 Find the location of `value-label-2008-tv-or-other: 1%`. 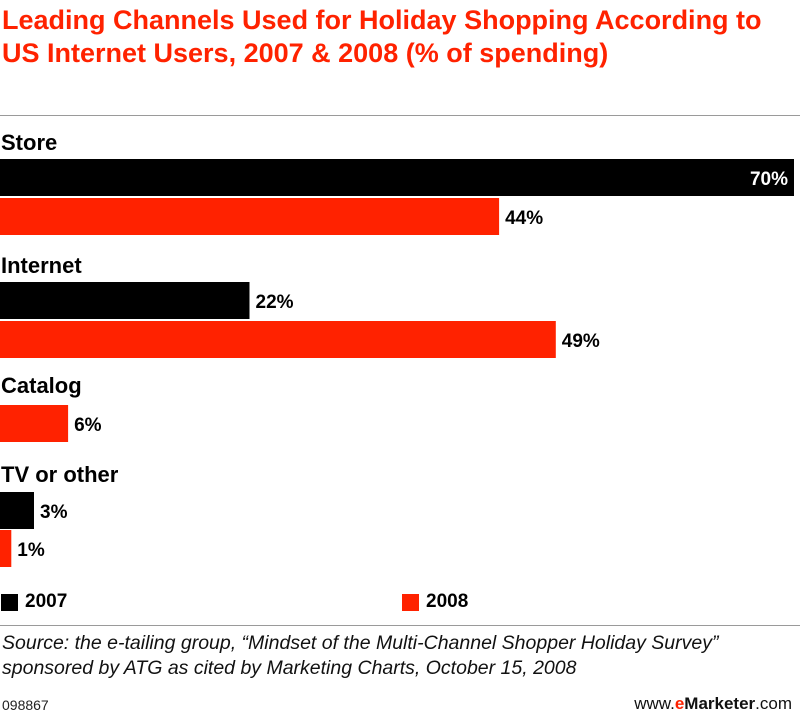

value-label-2008-tv-or-other: 1% is located at coordinates (31, 550).